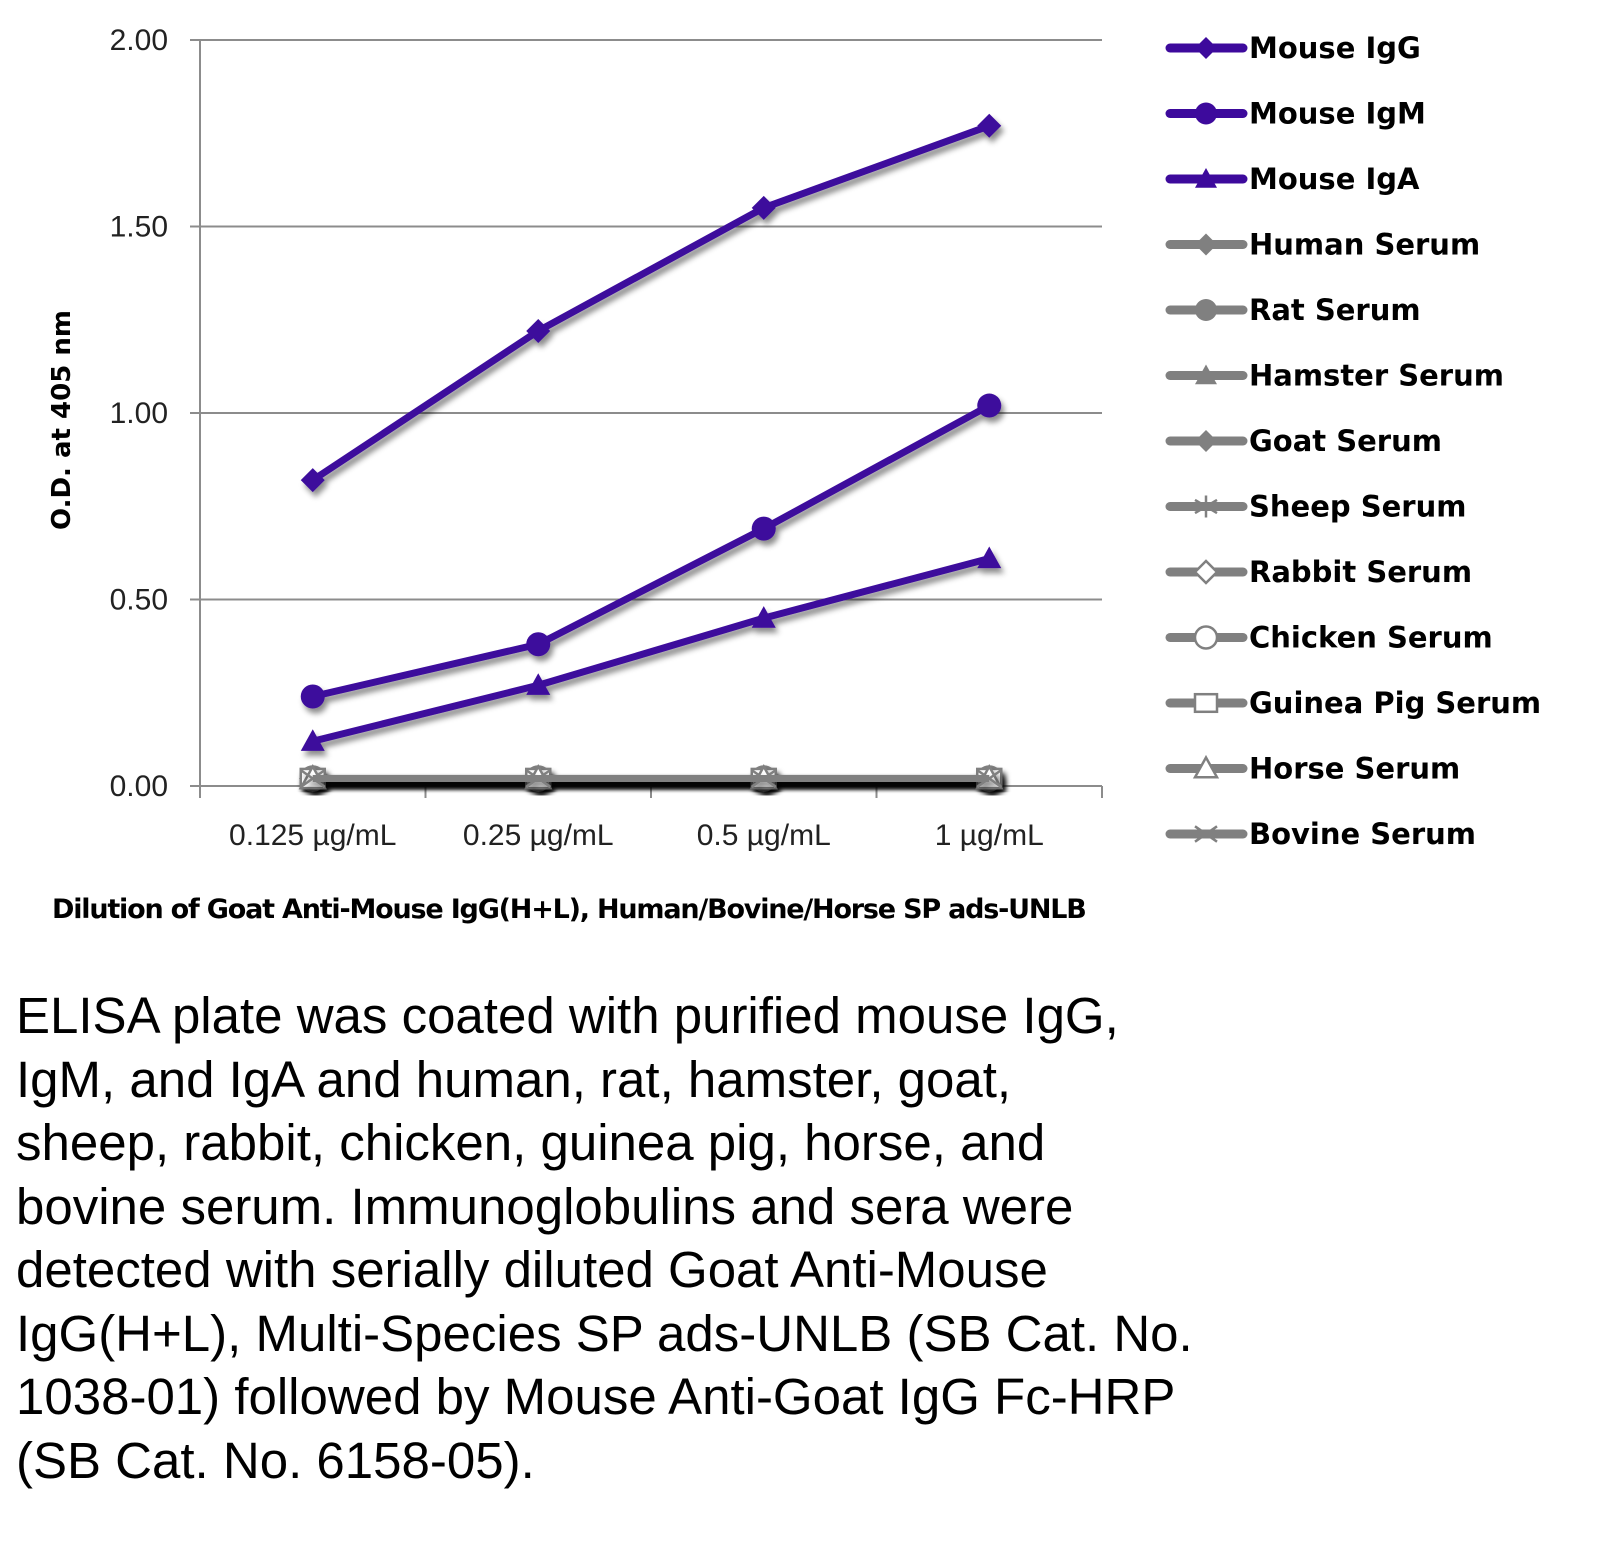  What do you see at coordinates (139, 786) in the screenshot?
I see `y-tick-label: 0.00` at bounding box center [139, 786].